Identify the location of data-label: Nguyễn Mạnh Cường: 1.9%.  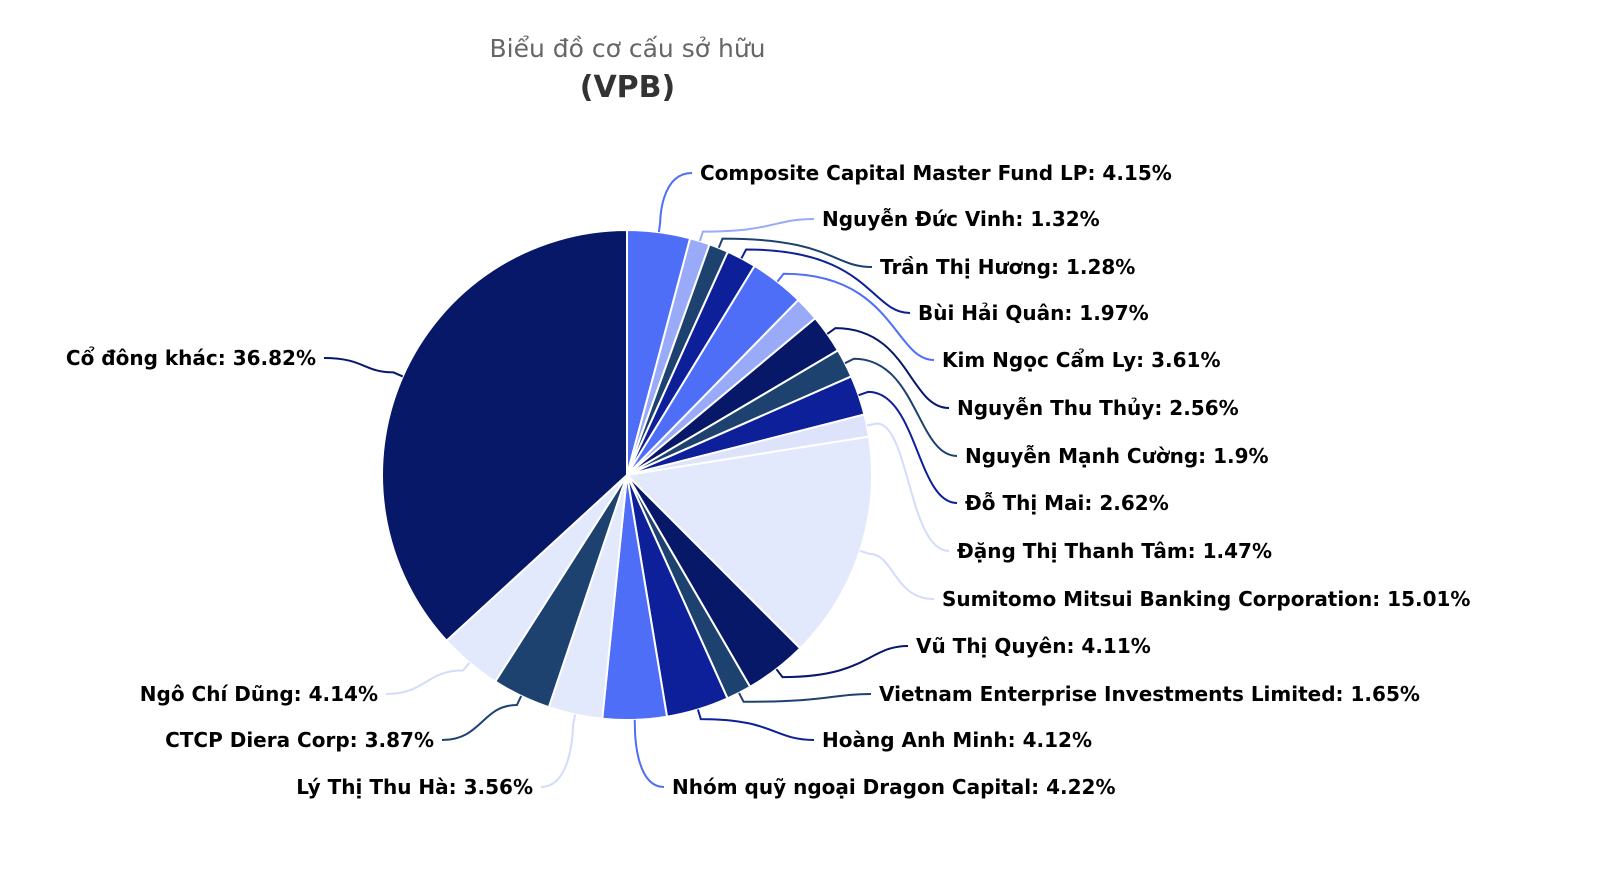
(1117, 456).